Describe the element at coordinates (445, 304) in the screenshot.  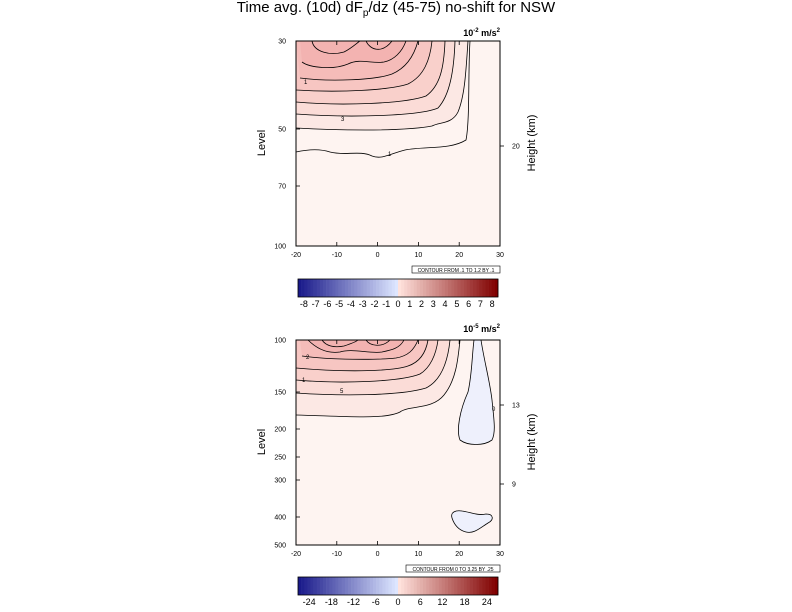
I see `panel-1-colorbar-label: 4` at that location.